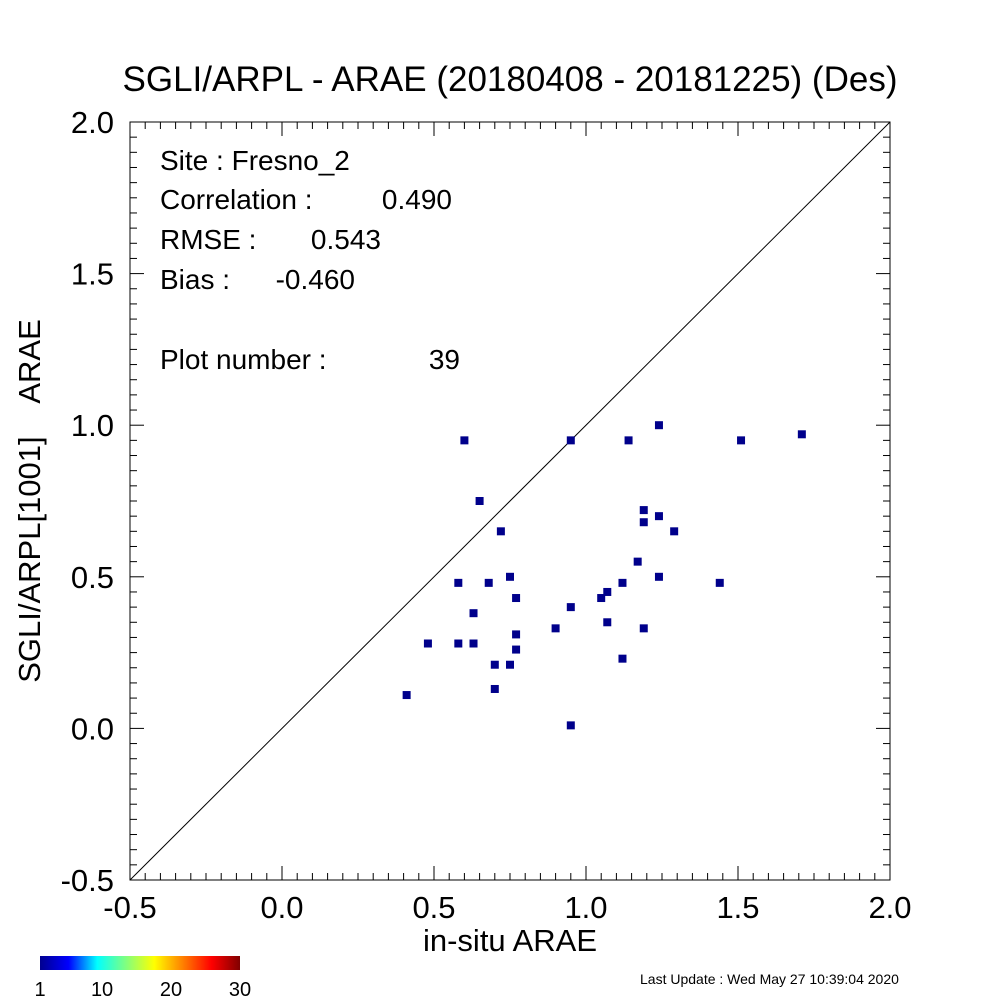  What do you see at coordinates (87, 880) in the screenshot?
I see `y-tick-label: -0.5` at bounding box center [87, 880].